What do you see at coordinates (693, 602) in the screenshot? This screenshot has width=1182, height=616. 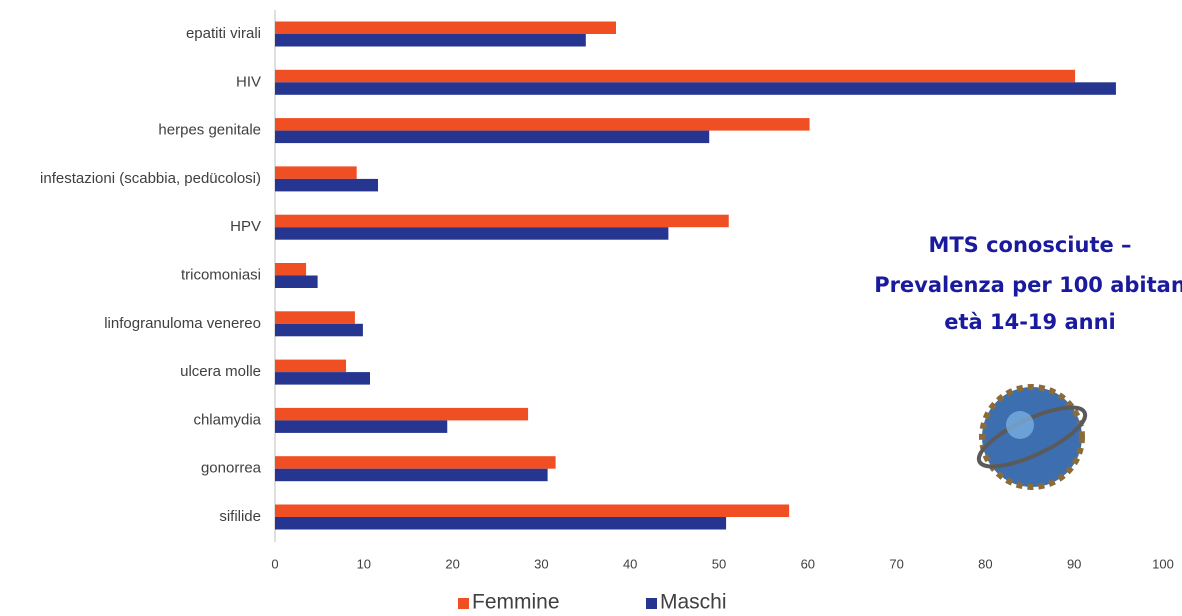 I see `legend-label: Maschi` at bounding box center [693, 602].